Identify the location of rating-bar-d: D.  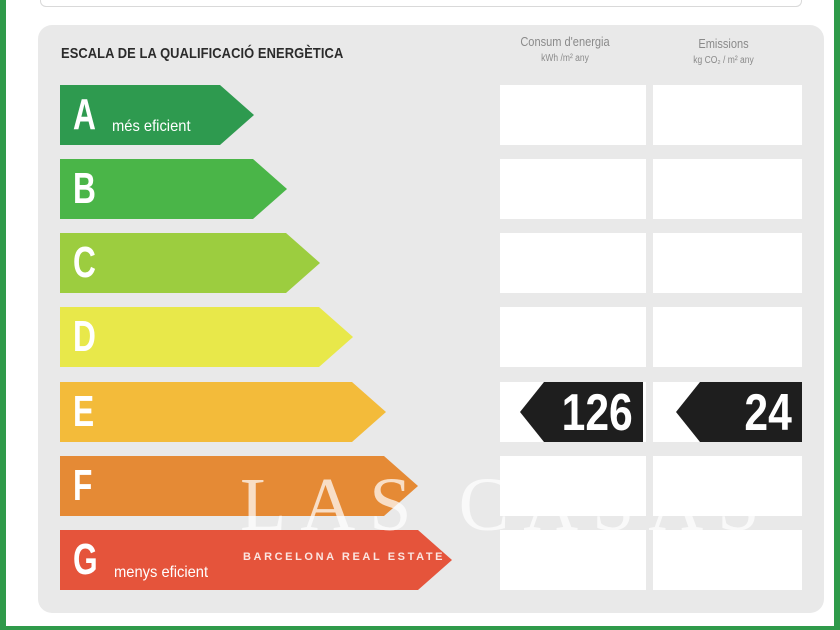
(206, 337).